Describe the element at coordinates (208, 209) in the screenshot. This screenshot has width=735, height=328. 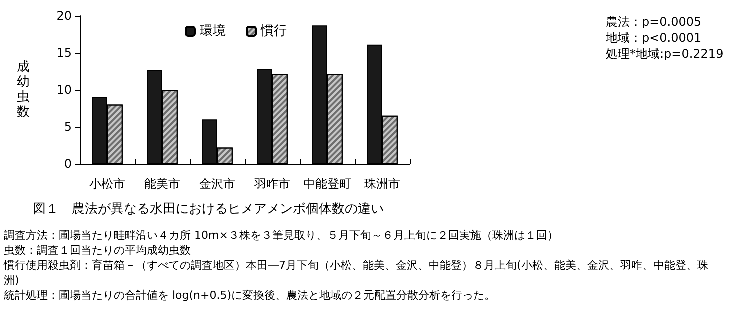
I see `text: 図１ 農法が異なる水田におけるヒメアメンボ個体数の違い` at that location.